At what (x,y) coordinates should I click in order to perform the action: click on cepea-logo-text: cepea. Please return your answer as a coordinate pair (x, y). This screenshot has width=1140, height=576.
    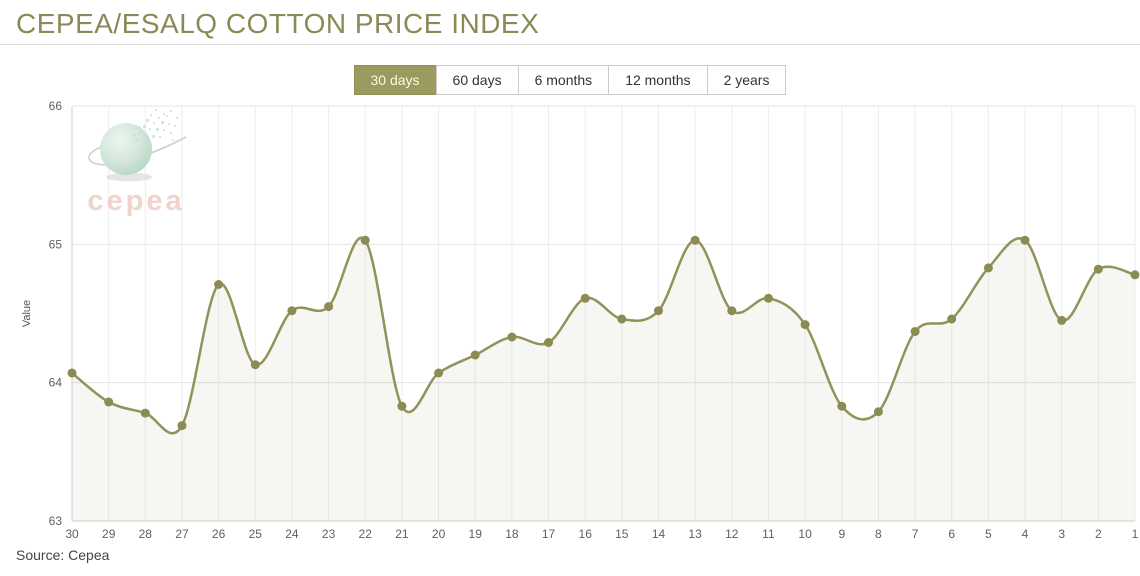
    Looking at the image, I should click on (135, 201).